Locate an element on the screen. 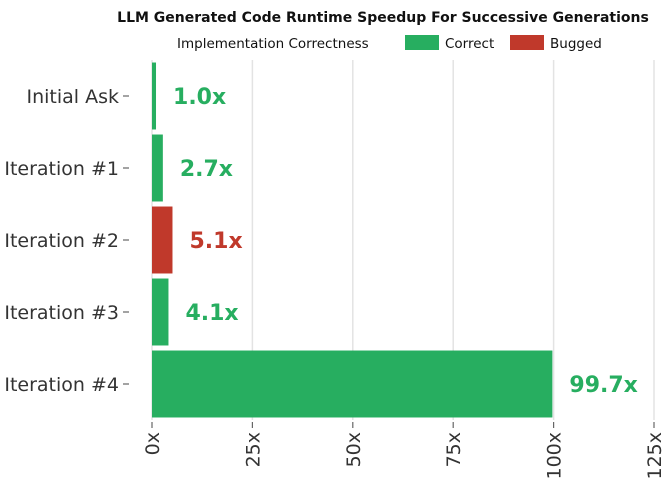  x-tick-label: 75x is located at coordinates (454, 449).